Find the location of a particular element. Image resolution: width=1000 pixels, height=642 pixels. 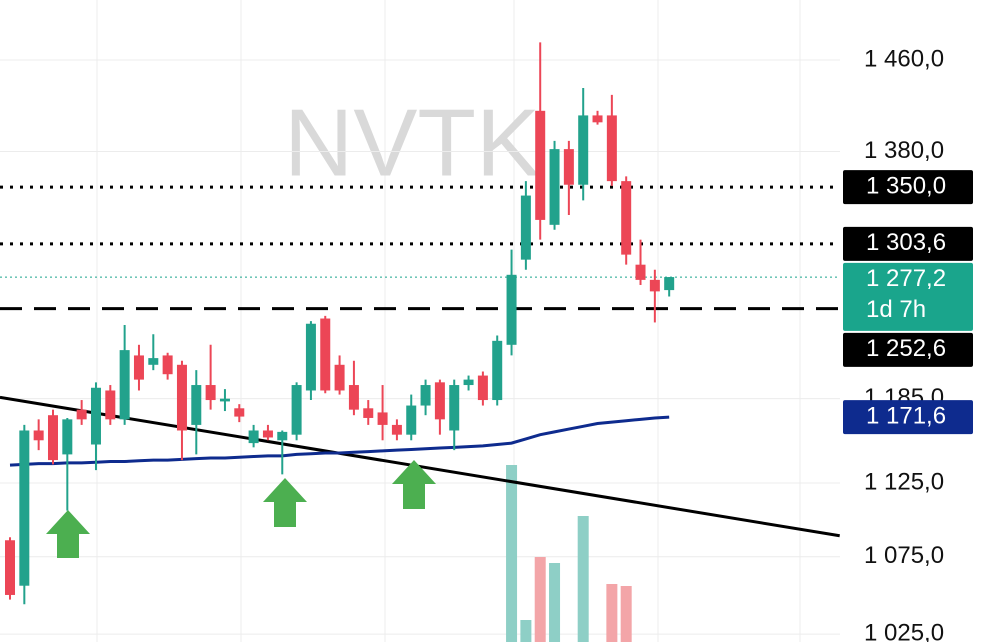

price-tag-label: 1 303,6 is located at coordinates (906, 242).